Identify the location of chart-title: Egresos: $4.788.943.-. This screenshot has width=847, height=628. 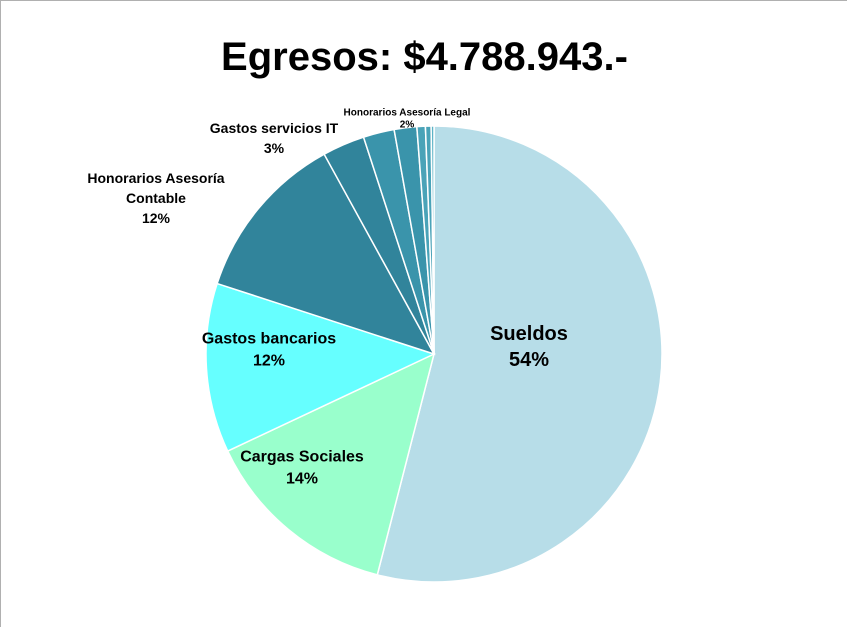
(424, 57).